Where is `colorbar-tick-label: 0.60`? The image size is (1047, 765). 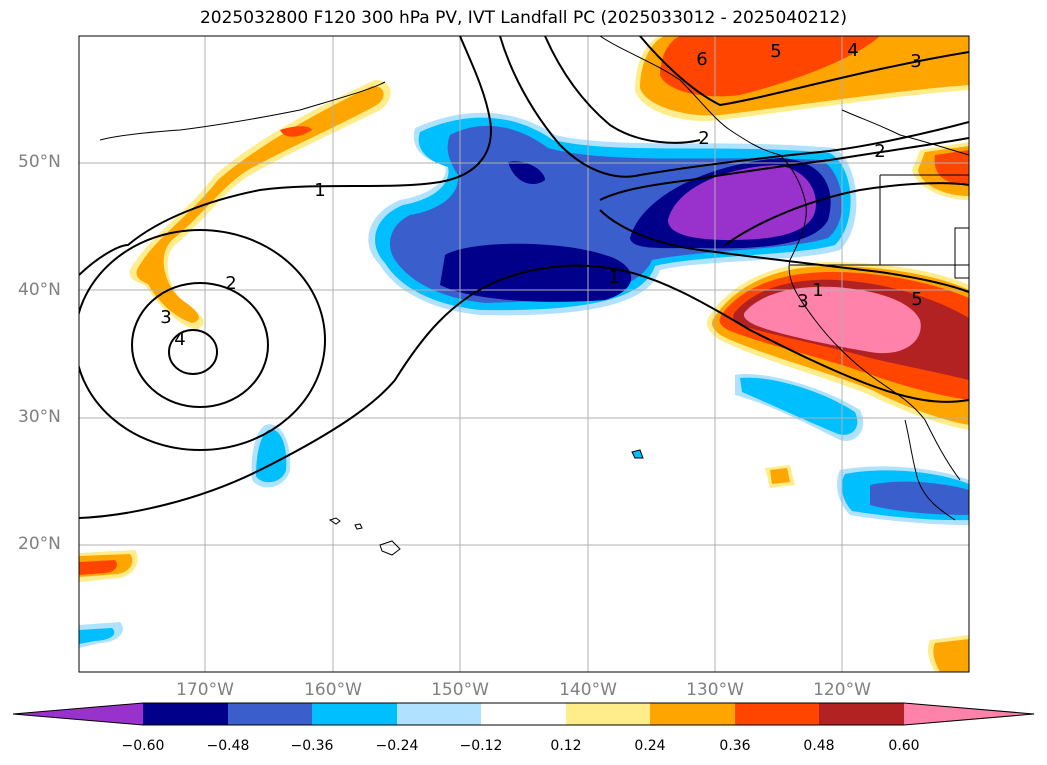 colorbar-tick-label: 0.60 is located at coordinates (904, 746).